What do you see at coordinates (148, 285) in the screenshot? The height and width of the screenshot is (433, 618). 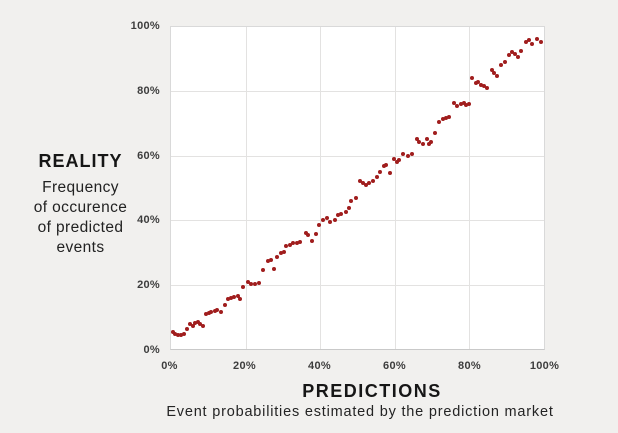 I see `y-tick-label: 20%` at bounding box center [148, 285].